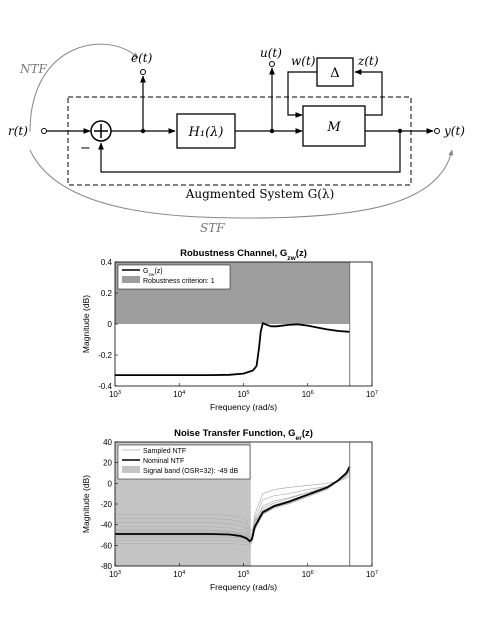 This screenshot has height=644, width=480. I want to click on y-tick-label-4: 0, so click(110, 483).